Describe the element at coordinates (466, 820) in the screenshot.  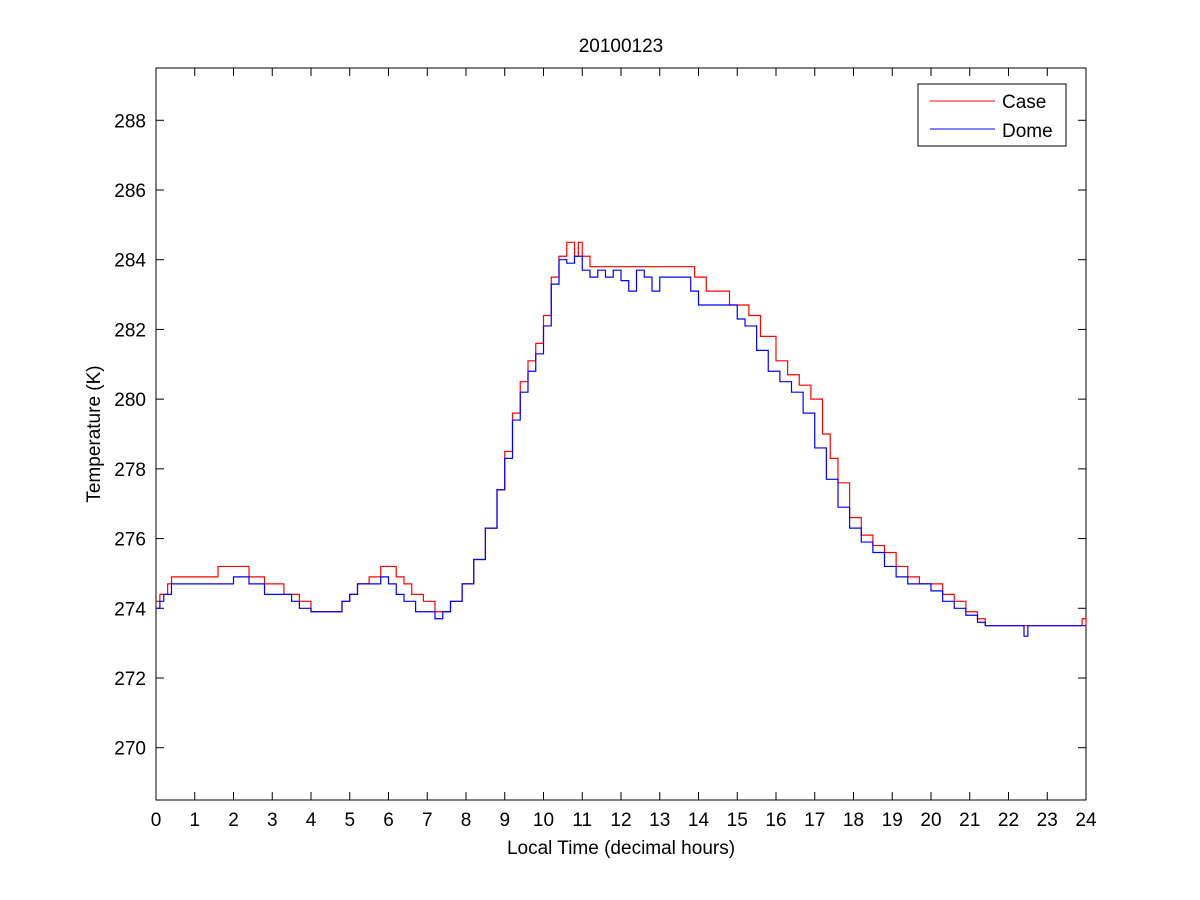
I see `x-tick-label: 8` at that location.